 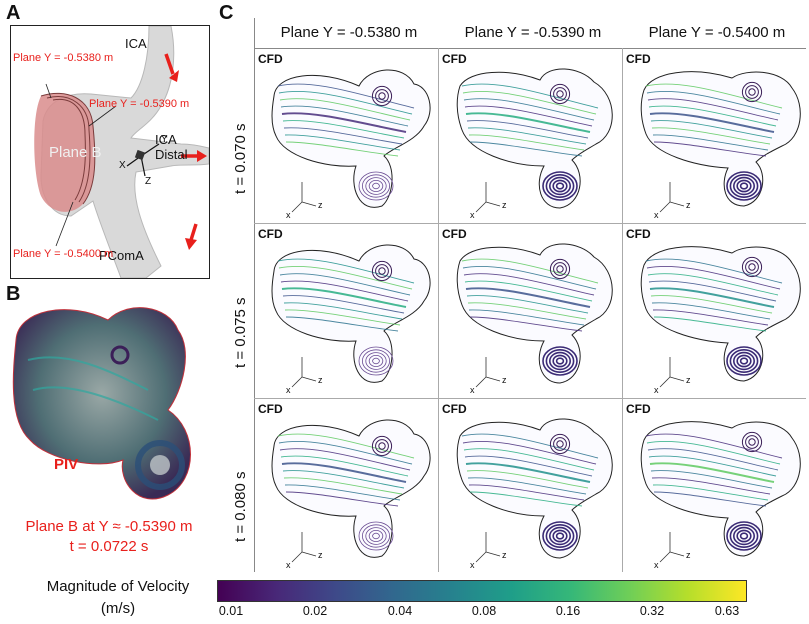 I want to click on panel-letter-a: A, so click(x=13, y=13).